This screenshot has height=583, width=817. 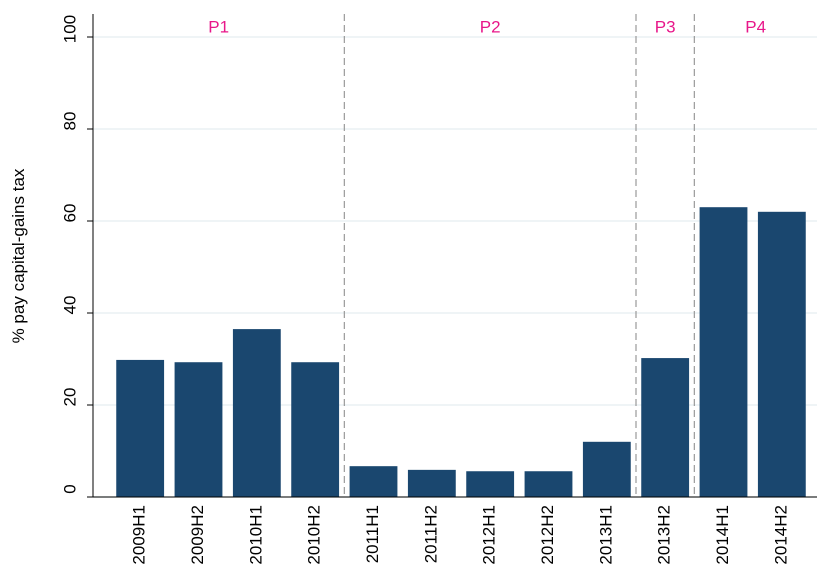 What do you see at coordinates (197, 535) in the screenshot?
I see `x-tick-label: 2009H2` at bounding box center [197, 535].